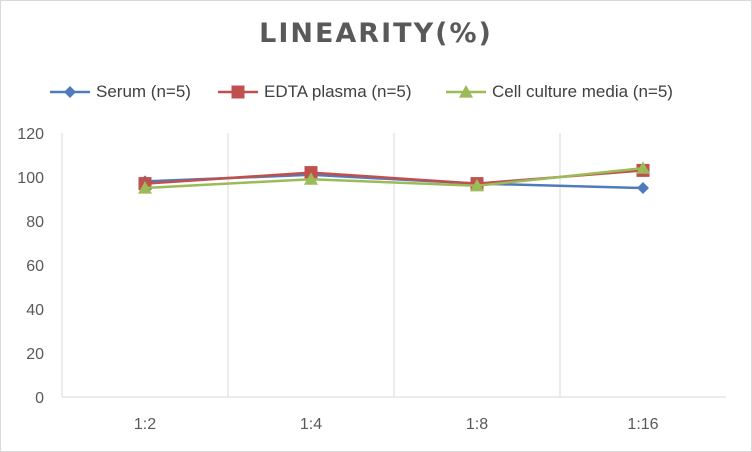 Image resolution: width=752 pixels, height=452 pixels. What do you see at coordinates (582, 91) in the screenshot?
I see `legend-label-cell-culture-media: Cell culture media (n=5)` at bounding box center [582, 91].